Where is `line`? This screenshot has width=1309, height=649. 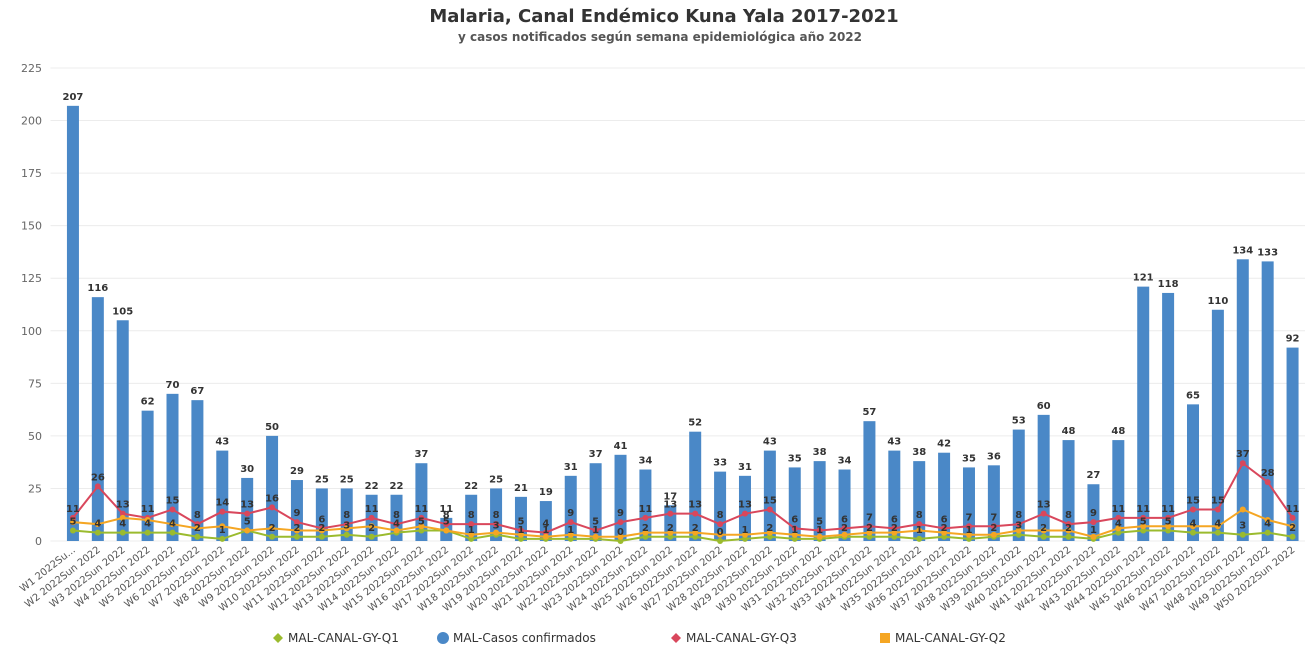 line is located at coordinates (682, 536).